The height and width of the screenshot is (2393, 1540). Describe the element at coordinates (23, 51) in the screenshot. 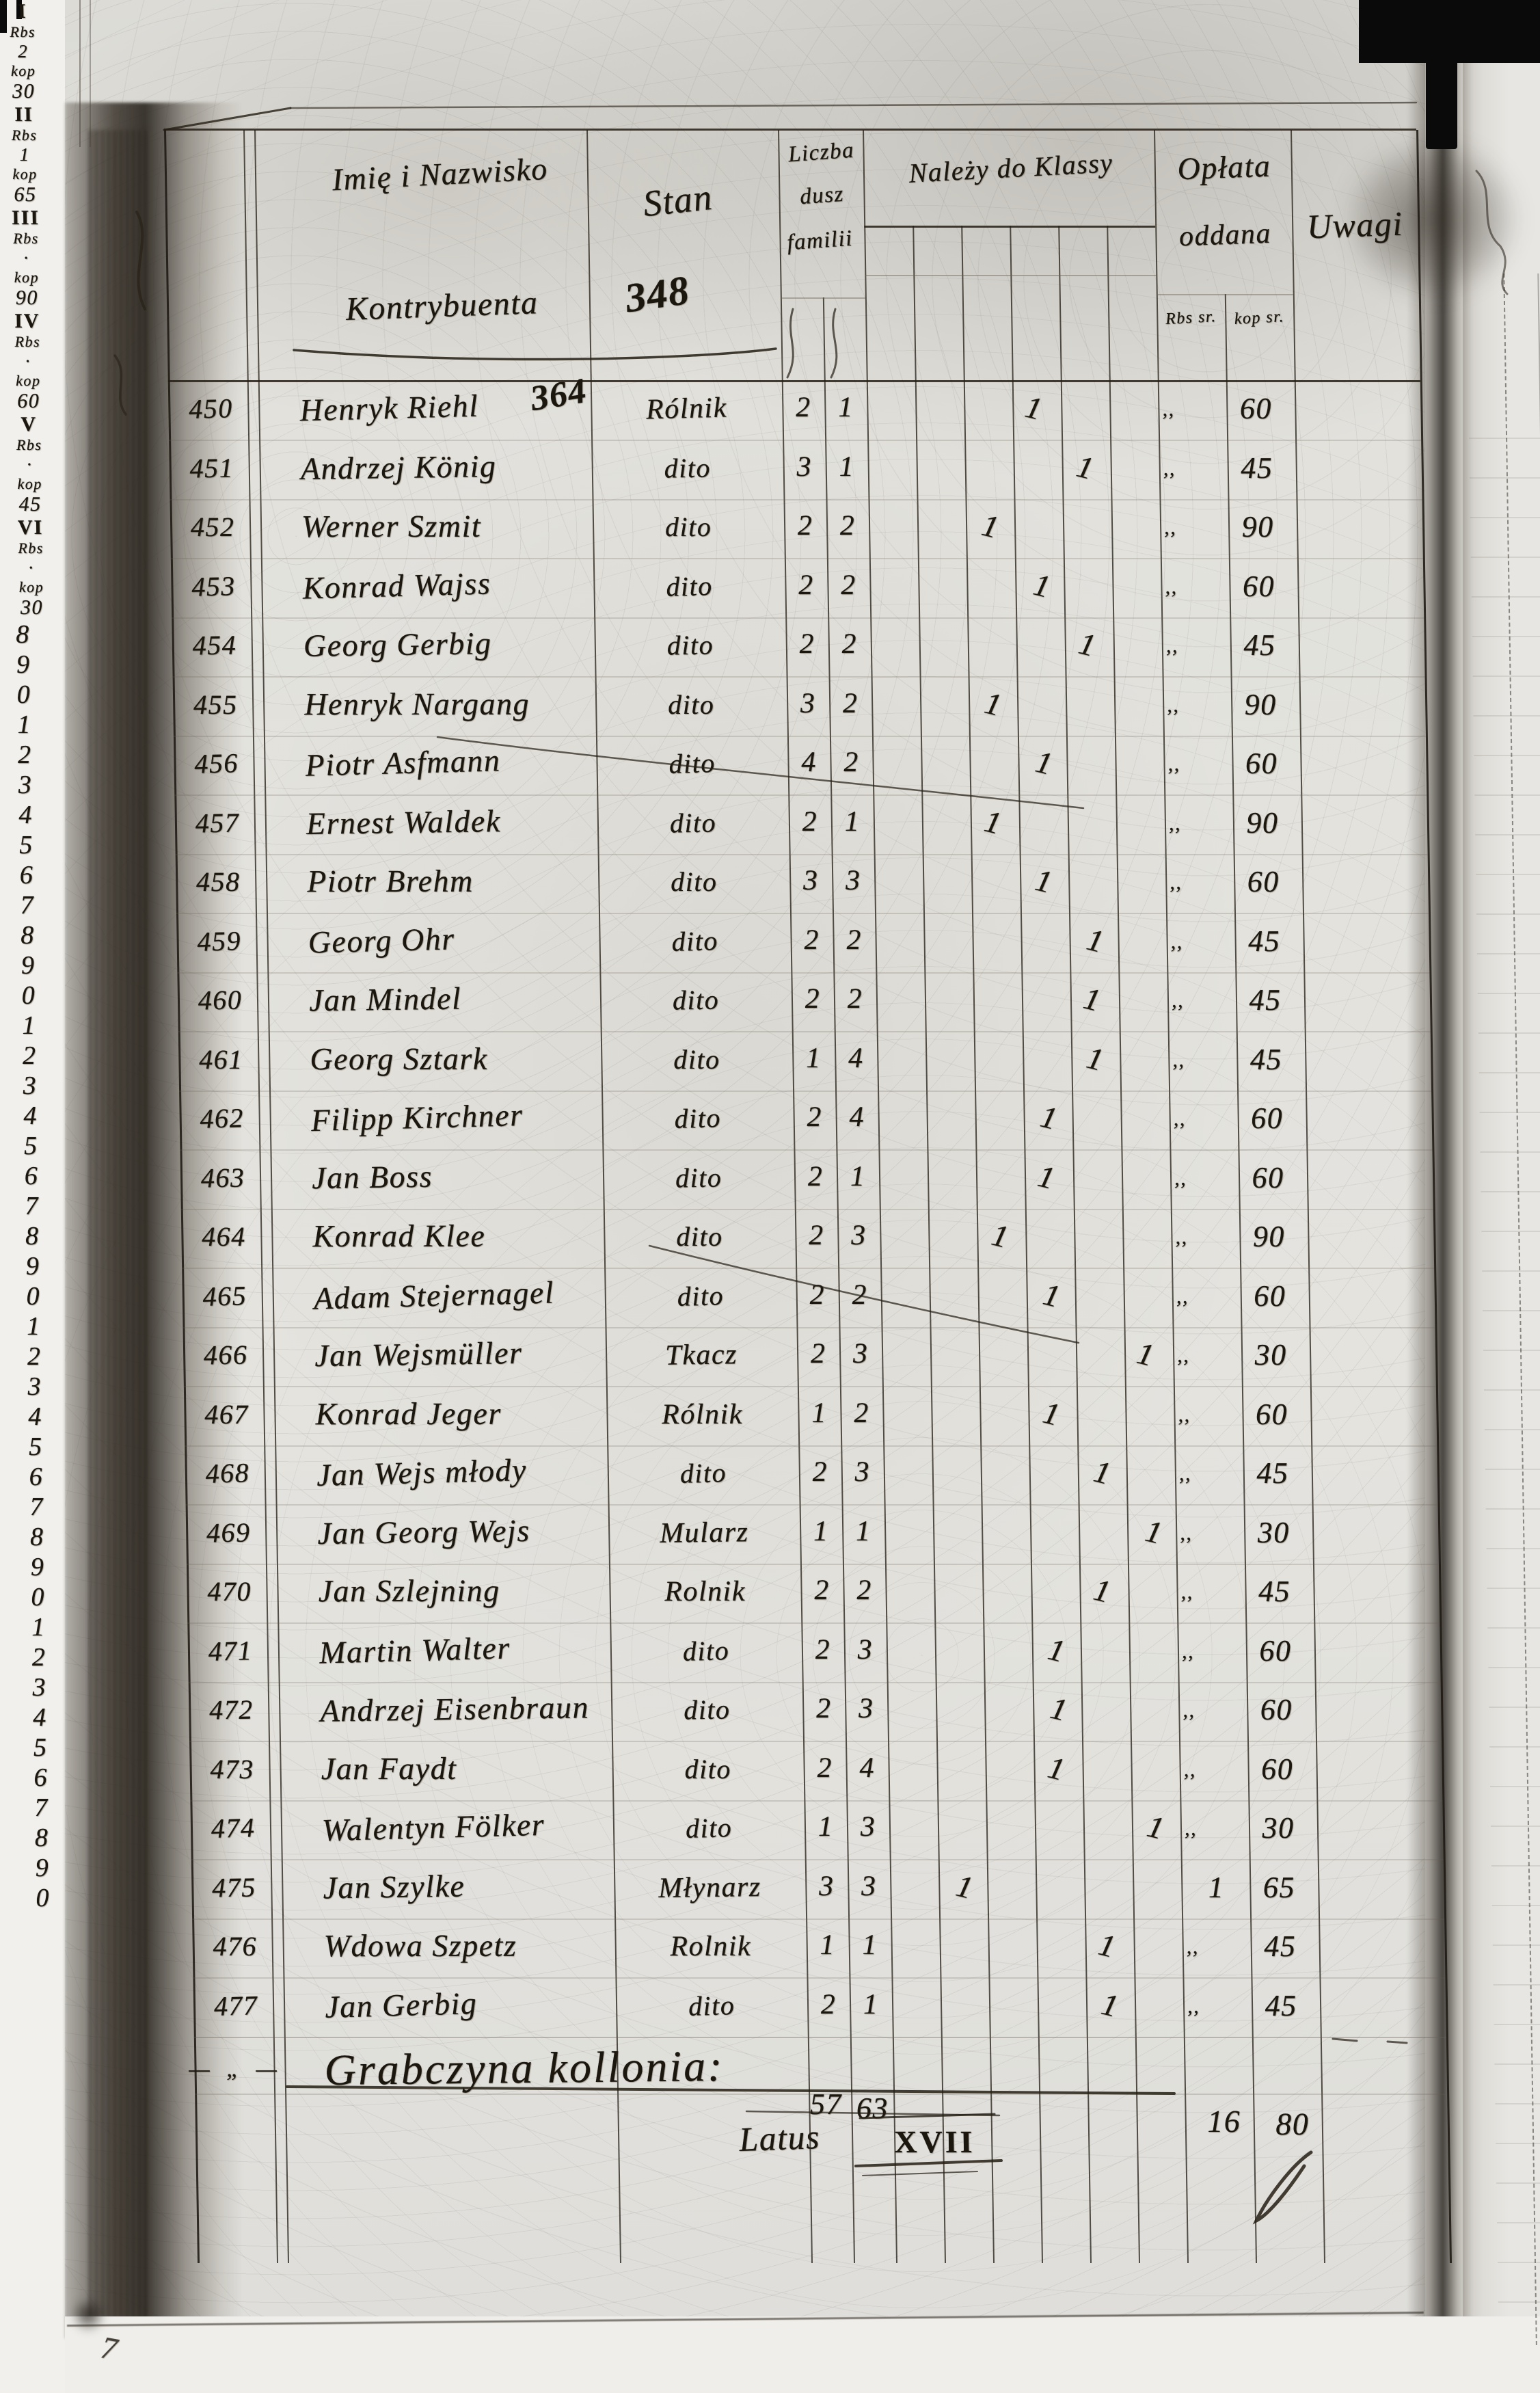

I see `class-rate-rb: 2` at that location.